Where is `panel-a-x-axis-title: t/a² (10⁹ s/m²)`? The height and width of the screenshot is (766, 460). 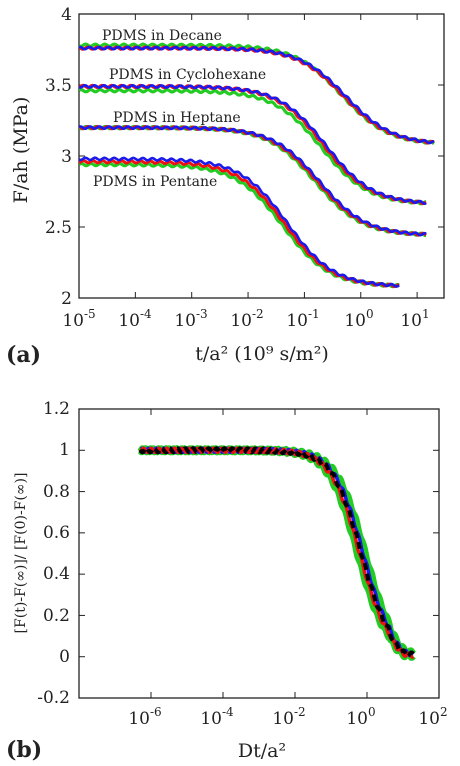 panel-a-x-axis-title: t/a² (10⁹ s/m²) is located at coordinates (261, 354).